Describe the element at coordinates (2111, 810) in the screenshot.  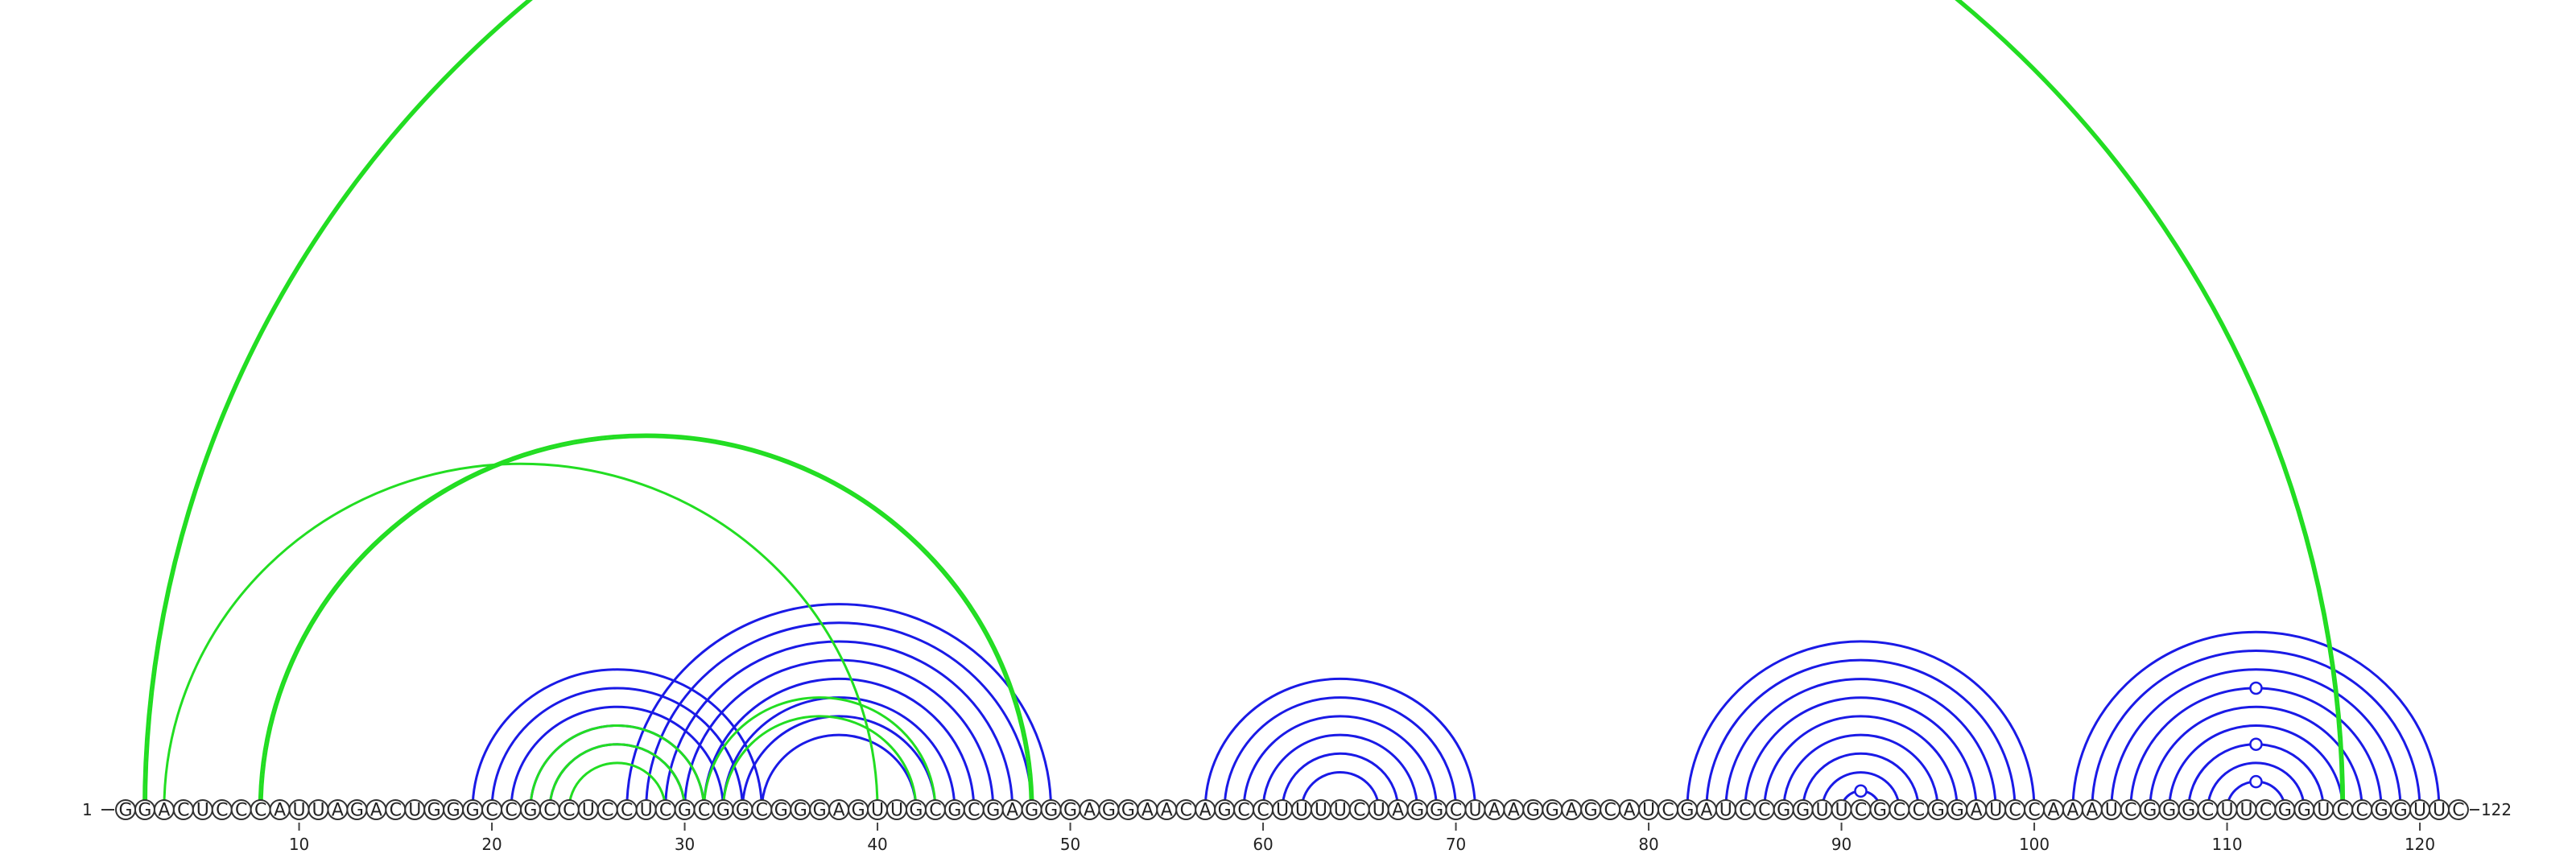
I see `nucleotide-104: U` at that location.